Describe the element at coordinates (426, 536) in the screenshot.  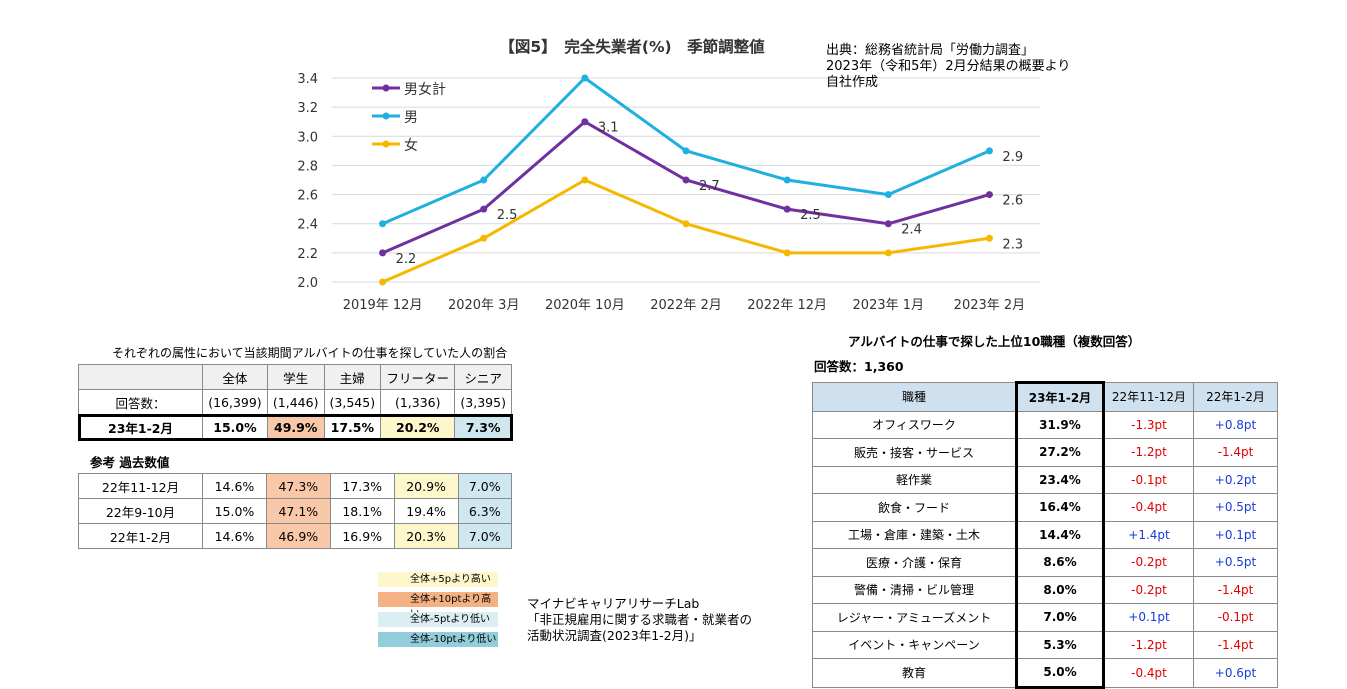
I see `past-value: 20.3%` at that location.